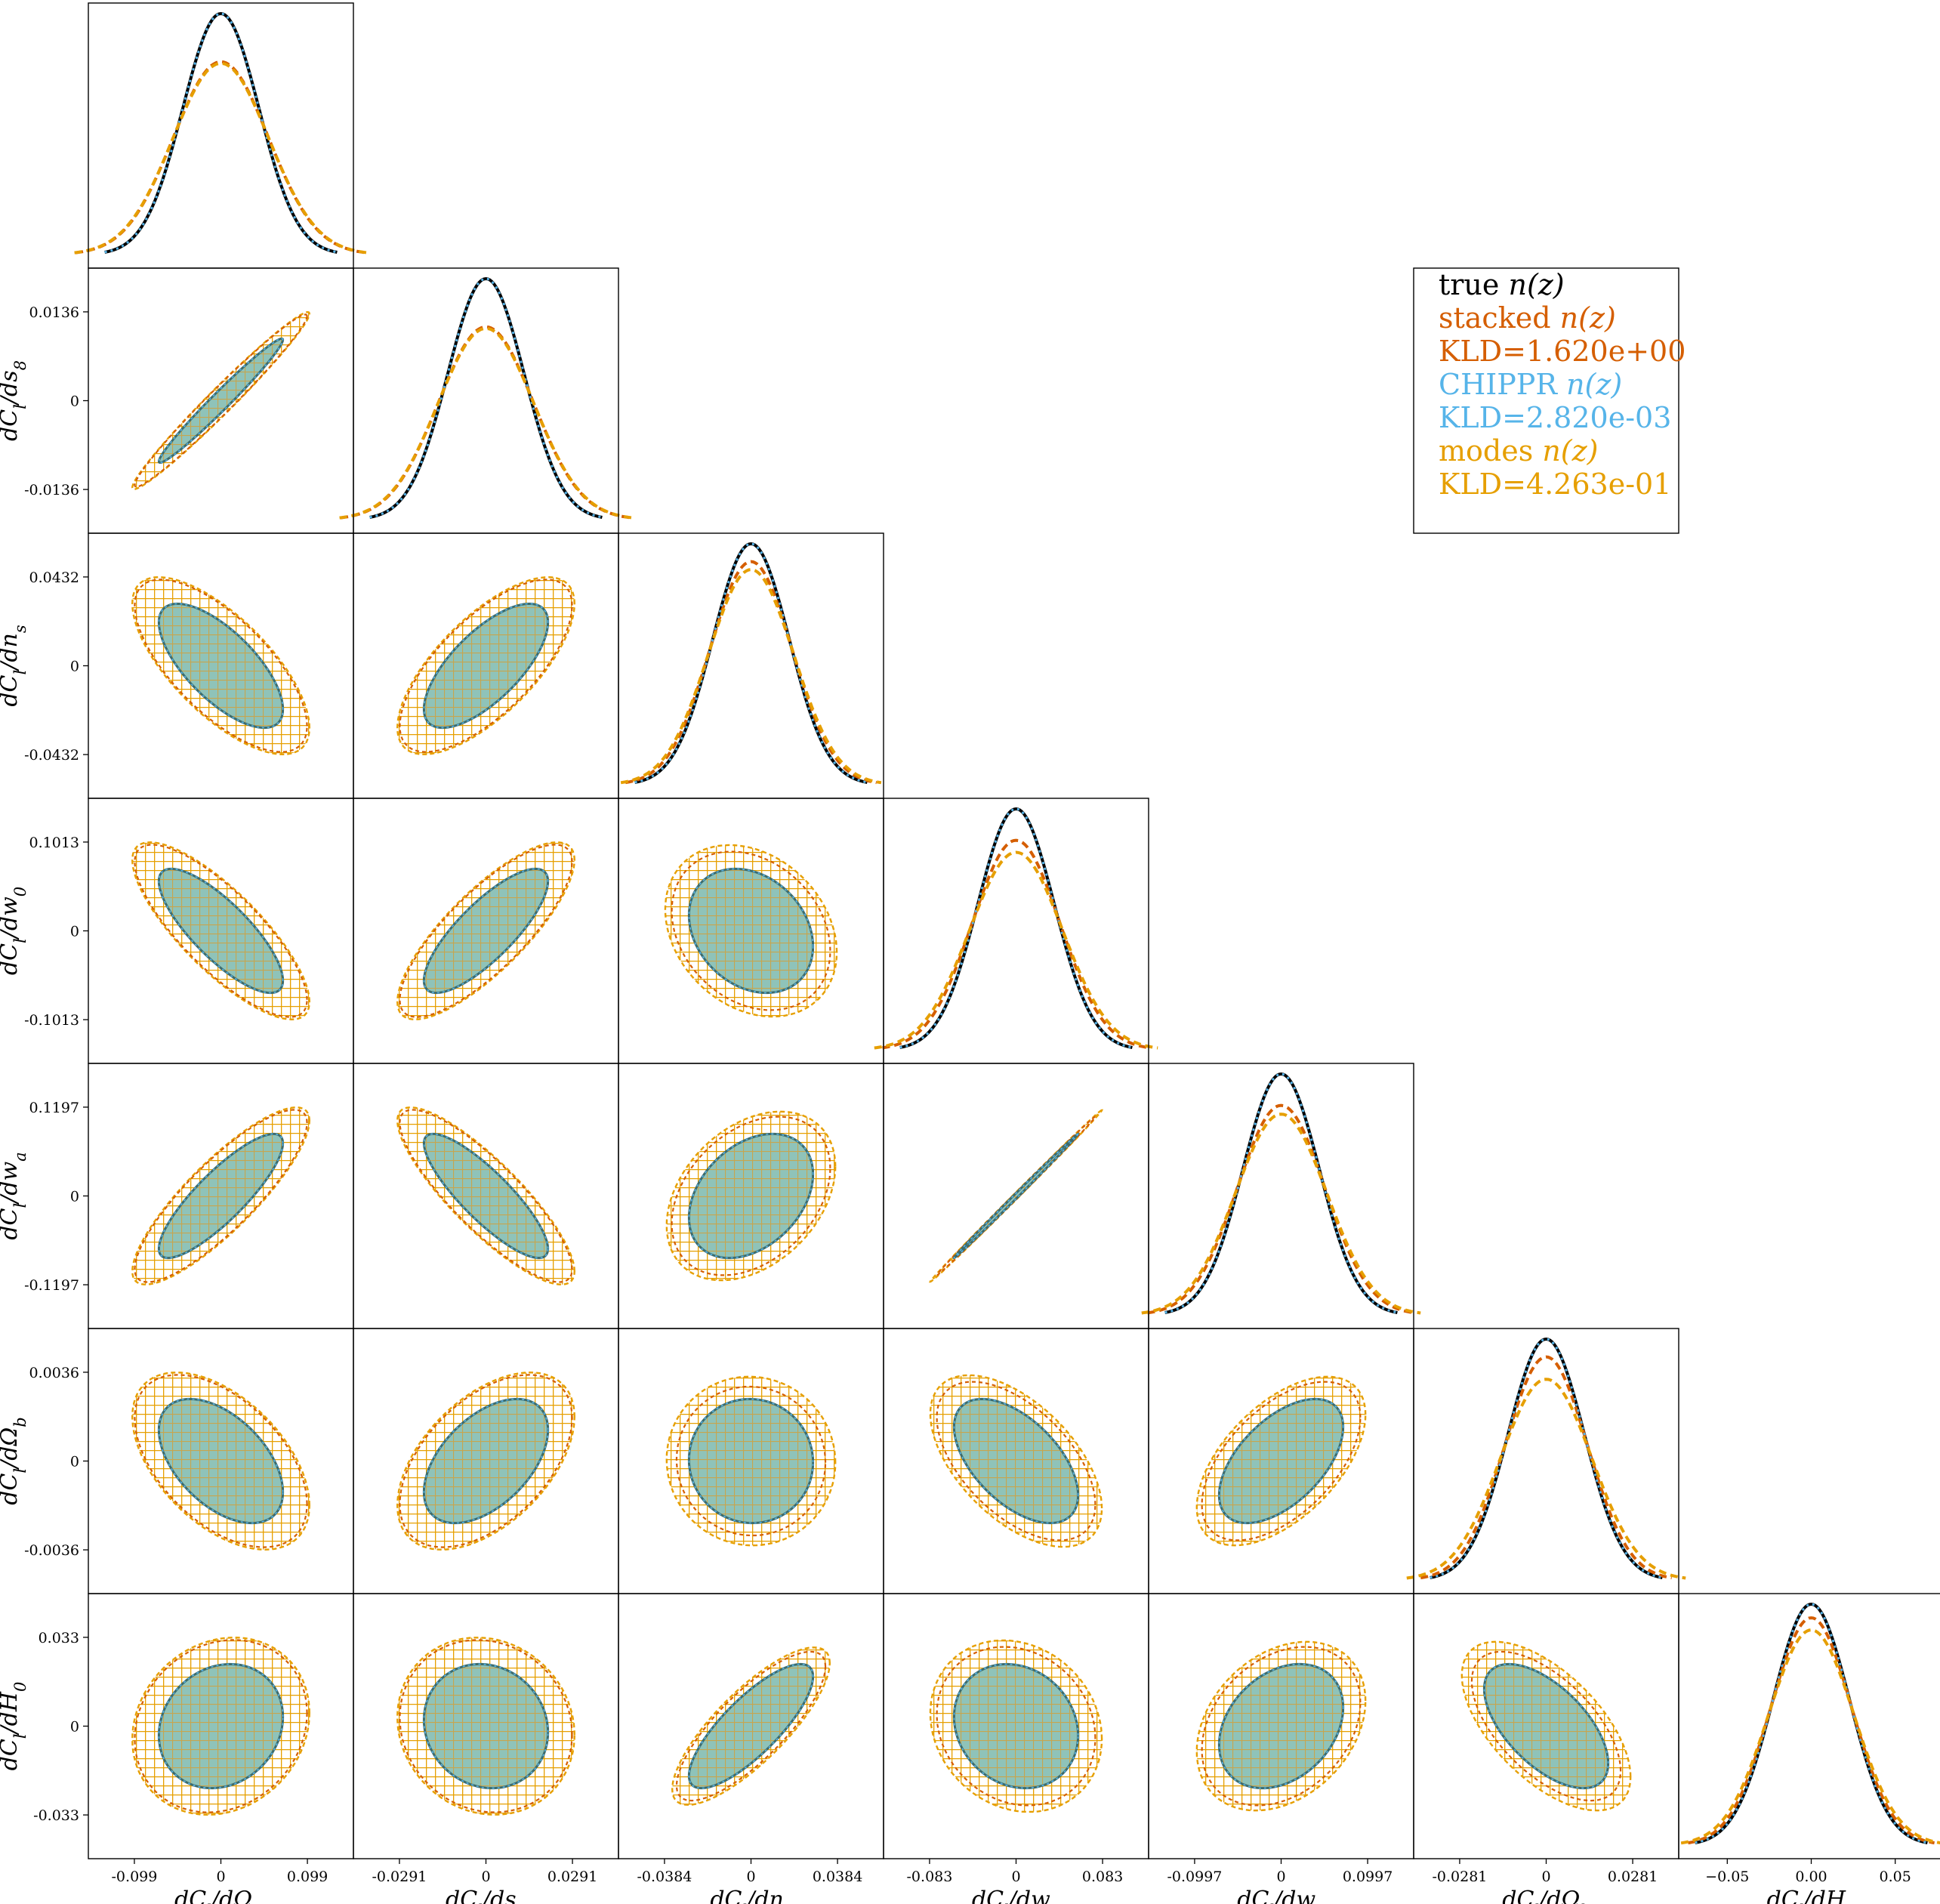 This screenshot has height=1904, width=1940. What do you see at coordinates (751, 1895) in the screenshot?
I see `x-axis-label: dCl/dns` at bounding box center [751, 1895].